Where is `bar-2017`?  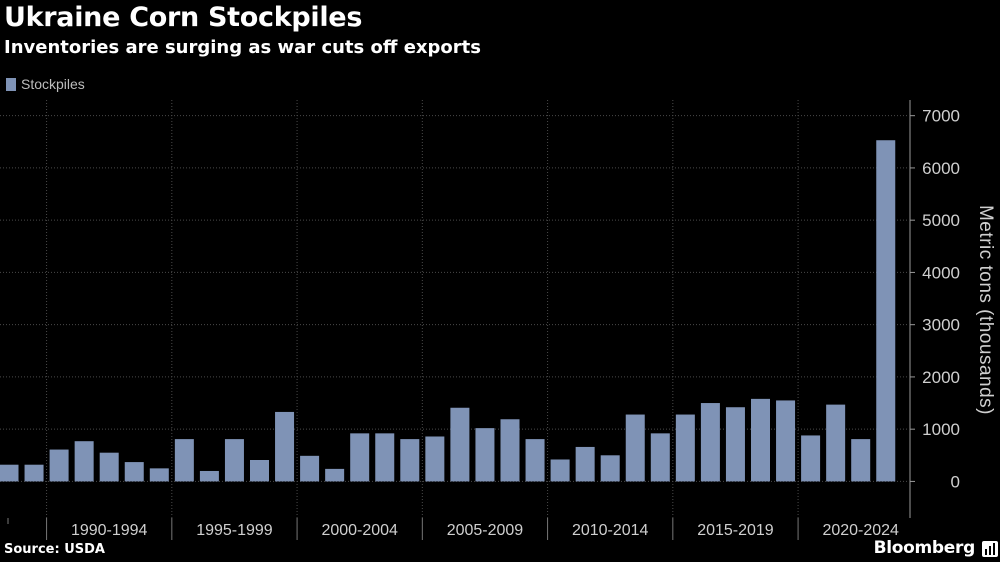 bar-2017 is located at coordinates (735, 444).